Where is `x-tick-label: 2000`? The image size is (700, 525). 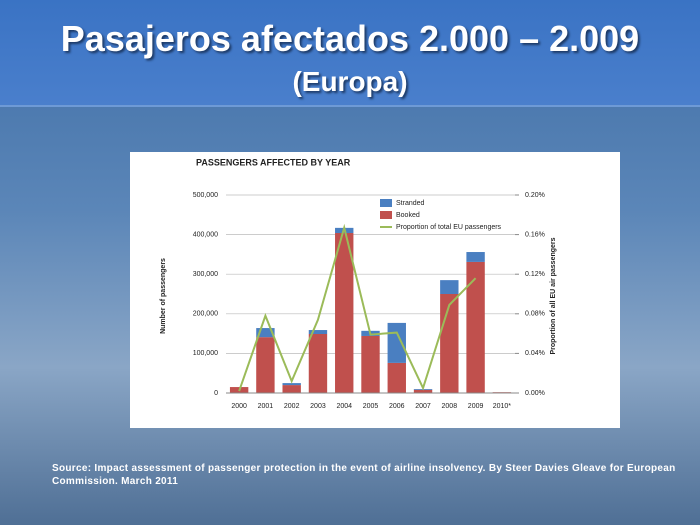 x-tick-label: 2000 is located at coordinates (239, 406).